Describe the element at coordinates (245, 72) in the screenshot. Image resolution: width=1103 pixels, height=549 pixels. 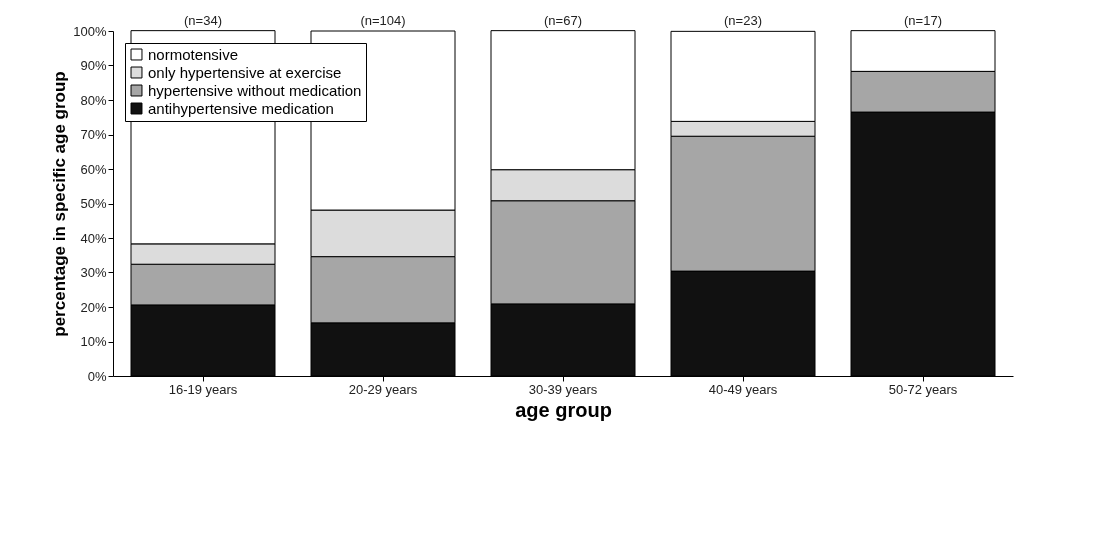
I see `legend-label: only hypertensive at exercise` at that location.